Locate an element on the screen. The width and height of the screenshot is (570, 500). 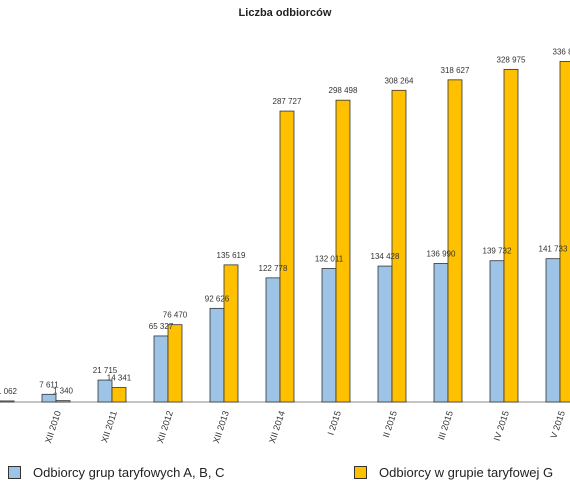
value-label-abc-1: 7 611 is located at coordinates (49, 384).